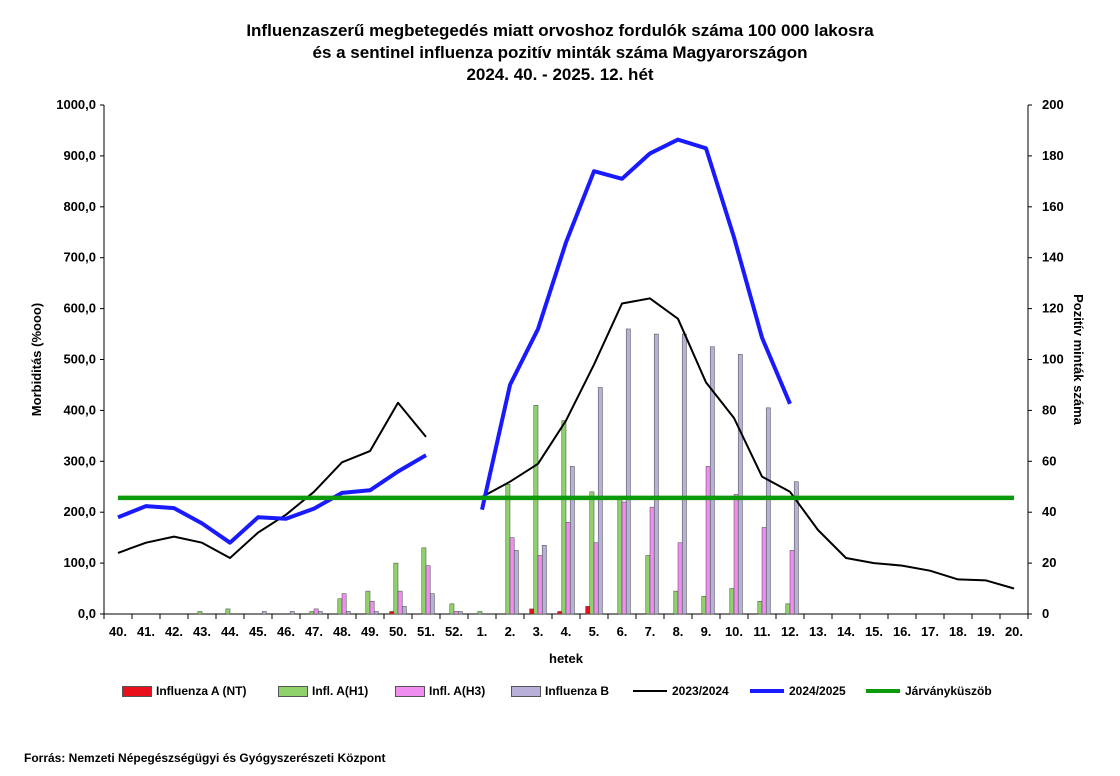 The height and width of the screenshot is (776, 1120). I want to click on y2-axis-title: Pozitív minták száma, so click(1078, 360).